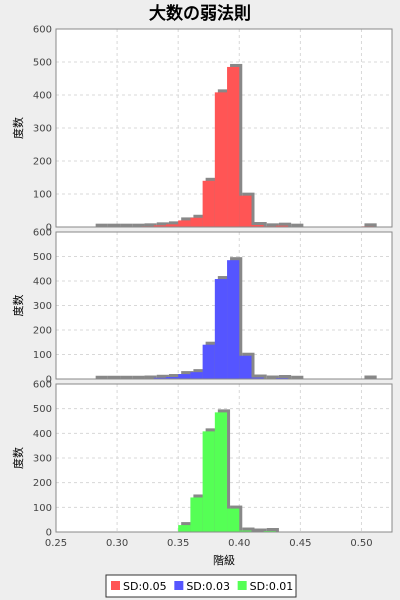  I want to click on legend-label: SD:0.01, so click(272, 586).